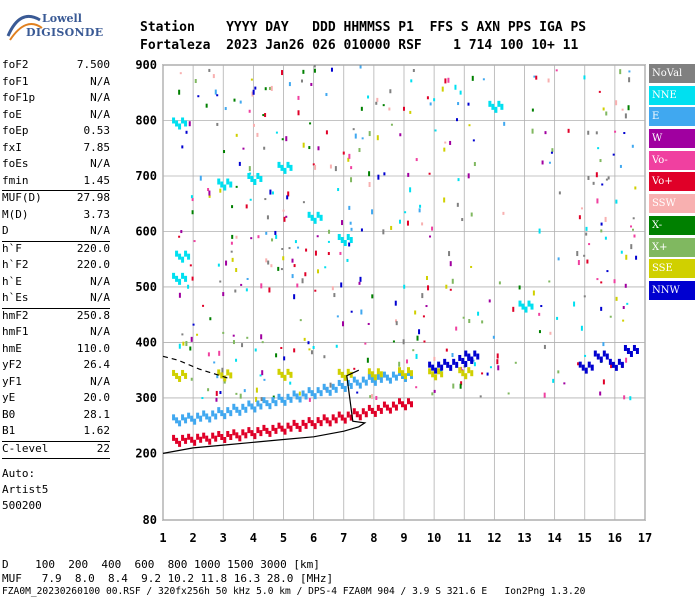  I want to click on digisonde-logo: Lowell DIGISONDE, so click(64, 26).